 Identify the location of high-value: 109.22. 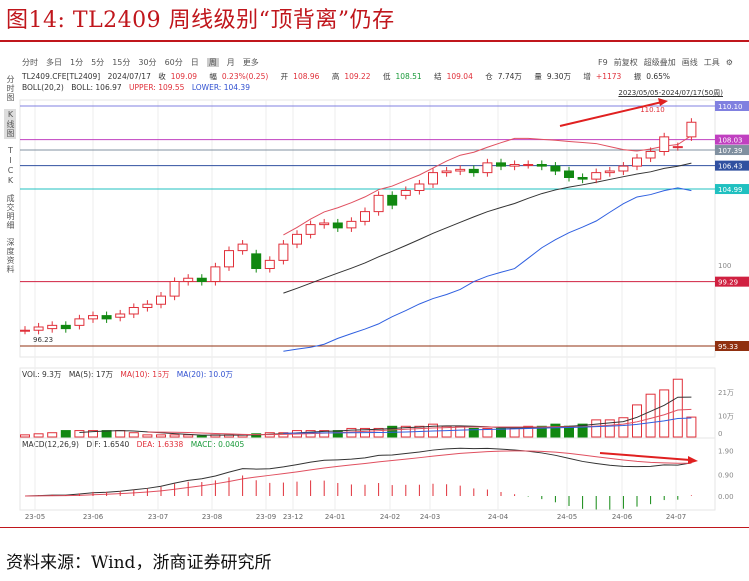
(357, 76).